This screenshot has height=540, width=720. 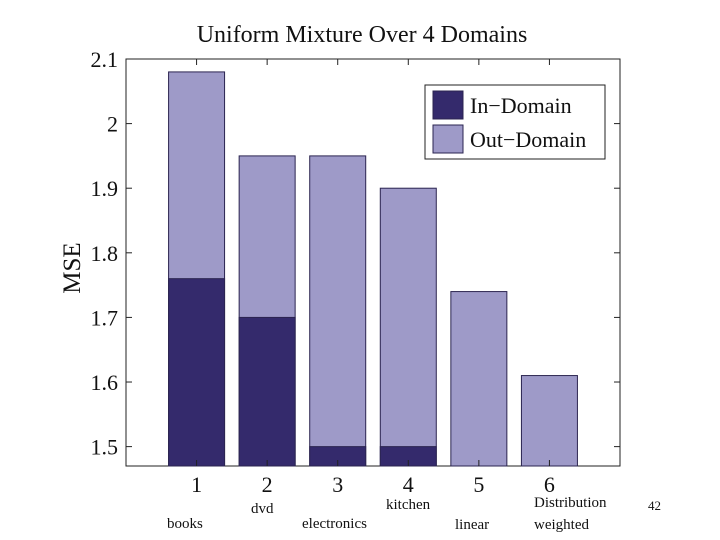 I want to click on category-label: books, so click(x=185, y=524).